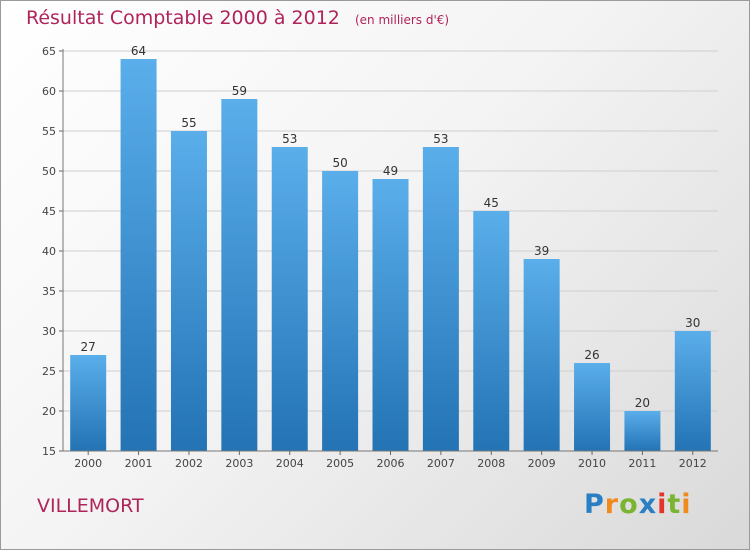 The image size is (750, 551). Describe the element at coordinates (239, 275) in the screenshot. I see `bar-2003` at that location.